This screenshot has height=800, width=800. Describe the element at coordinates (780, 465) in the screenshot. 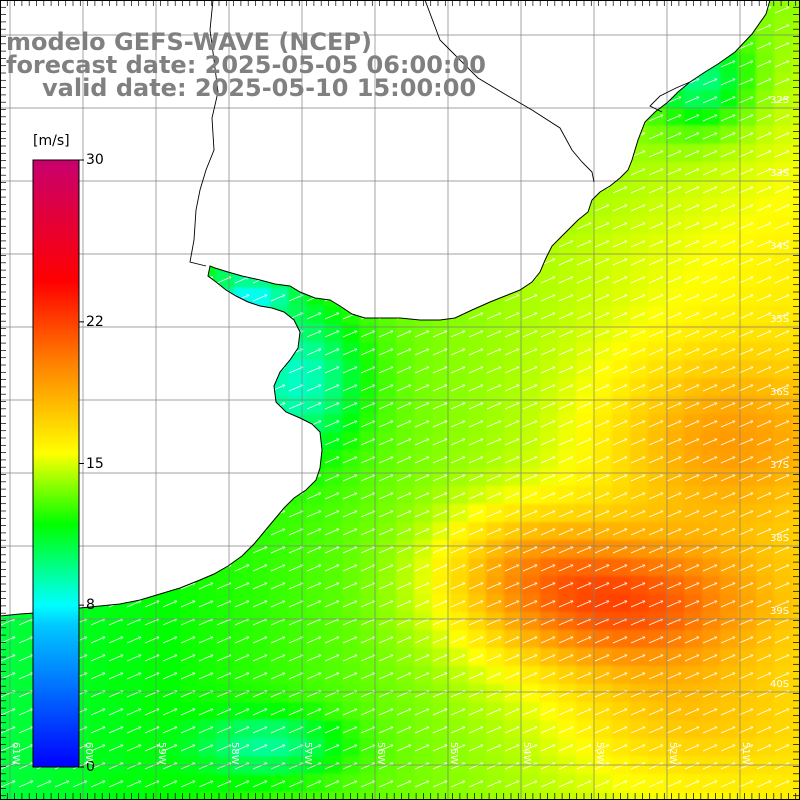

I see `latitude-label: 37S` at that location.